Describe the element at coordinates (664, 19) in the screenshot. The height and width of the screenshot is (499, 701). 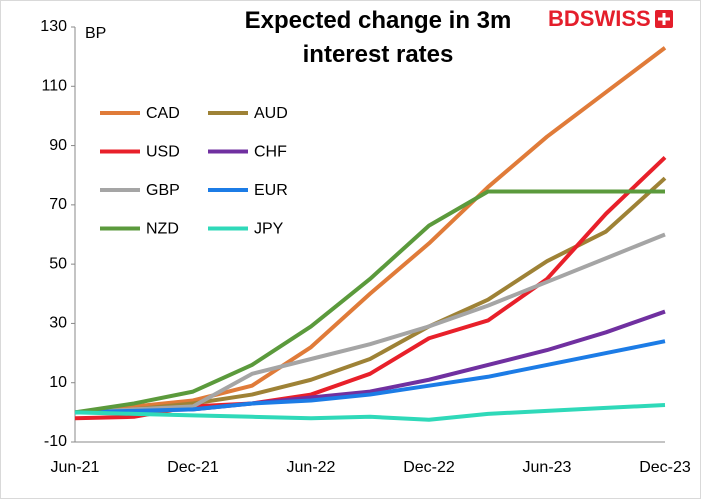
I see `logo-icon` at that location.